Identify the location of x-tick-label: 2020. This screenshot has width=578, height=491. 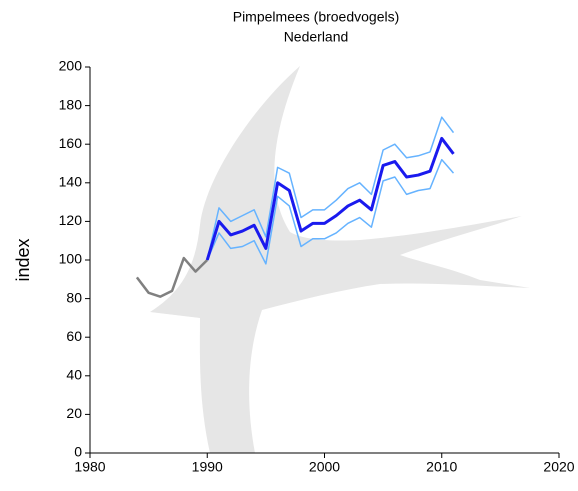
(558, 467).